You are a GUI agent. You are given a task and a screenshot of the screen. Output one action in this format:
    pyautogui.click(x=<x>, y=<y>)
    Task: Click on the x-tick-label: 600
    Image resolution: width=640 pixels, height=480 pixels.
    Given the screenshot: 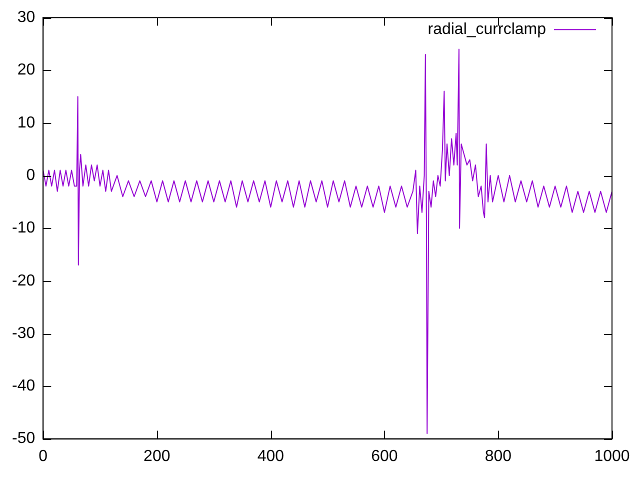 What is the action you would take?
    pyautogui.click(x=384, y=456)
    